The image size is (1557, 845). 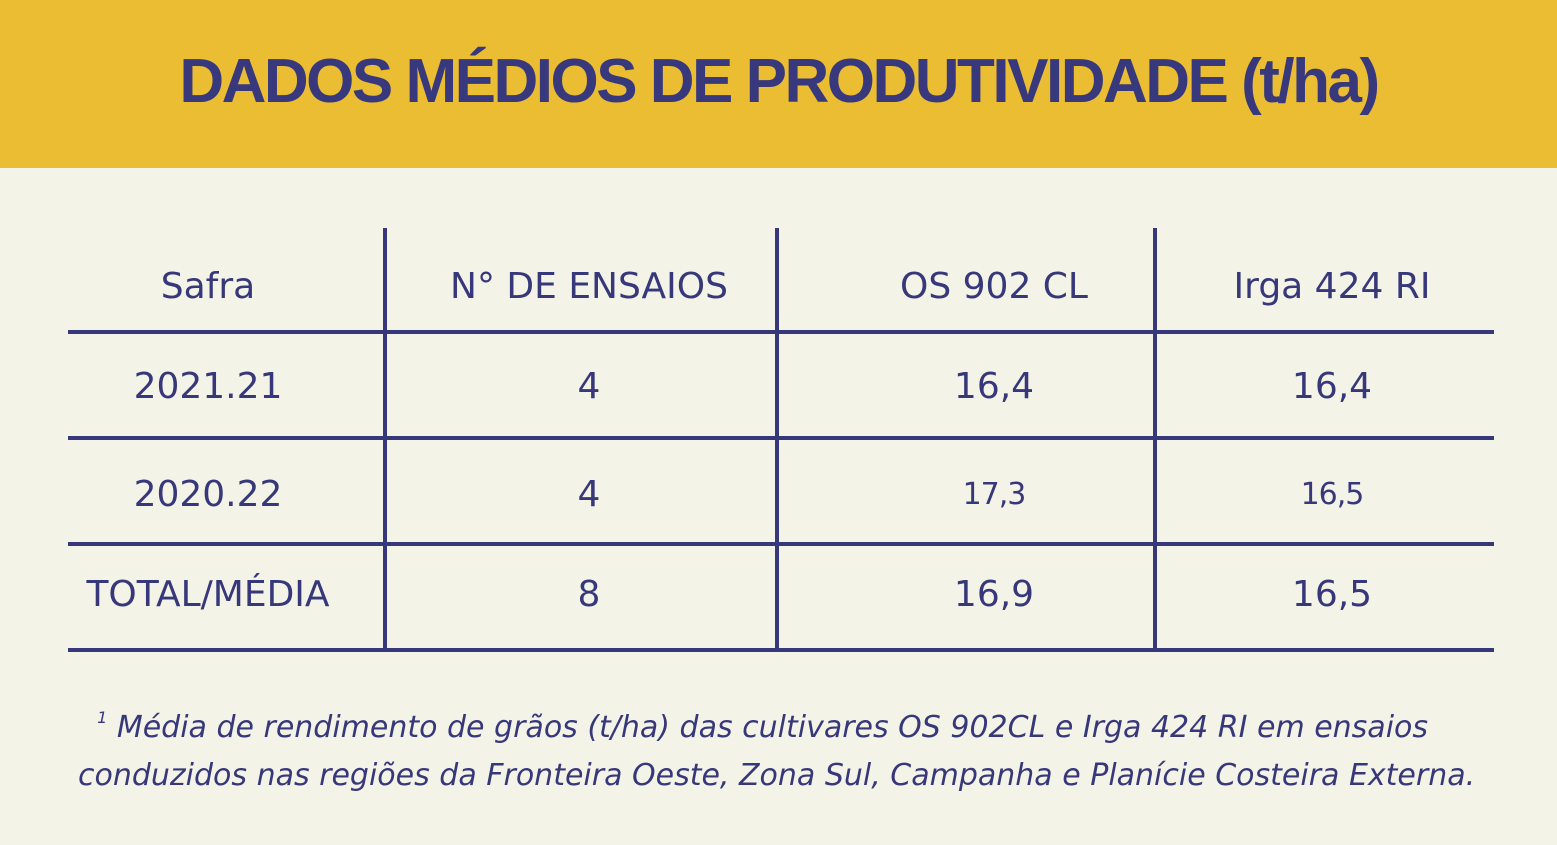 What do you see at coordinates (994, 594) in the screenshot?
I see `cell-os-902-cl: 16,9` at bounding box center [994, 594].